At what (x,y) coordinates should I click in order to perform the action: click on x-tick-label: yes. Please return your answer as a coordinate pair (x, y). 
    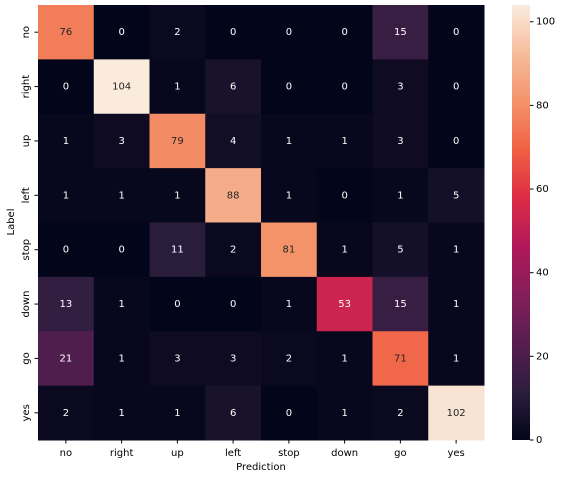
    Looking at the image, I should click on (455, 453).